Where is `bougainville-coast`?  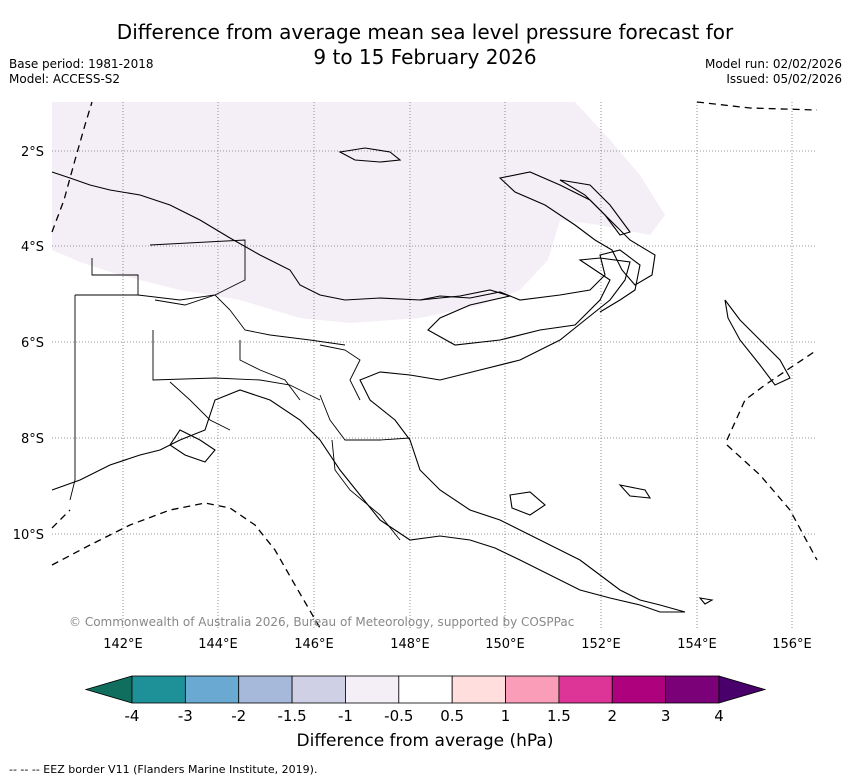 bougainville-coast is located at coordinates (757, 342).